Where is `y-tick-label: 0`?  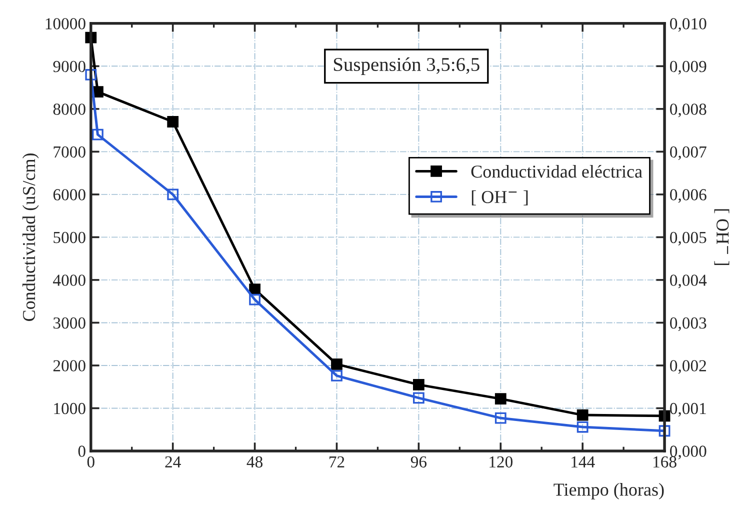
y-tick-label: 0 is located at coordinates (82, 451).